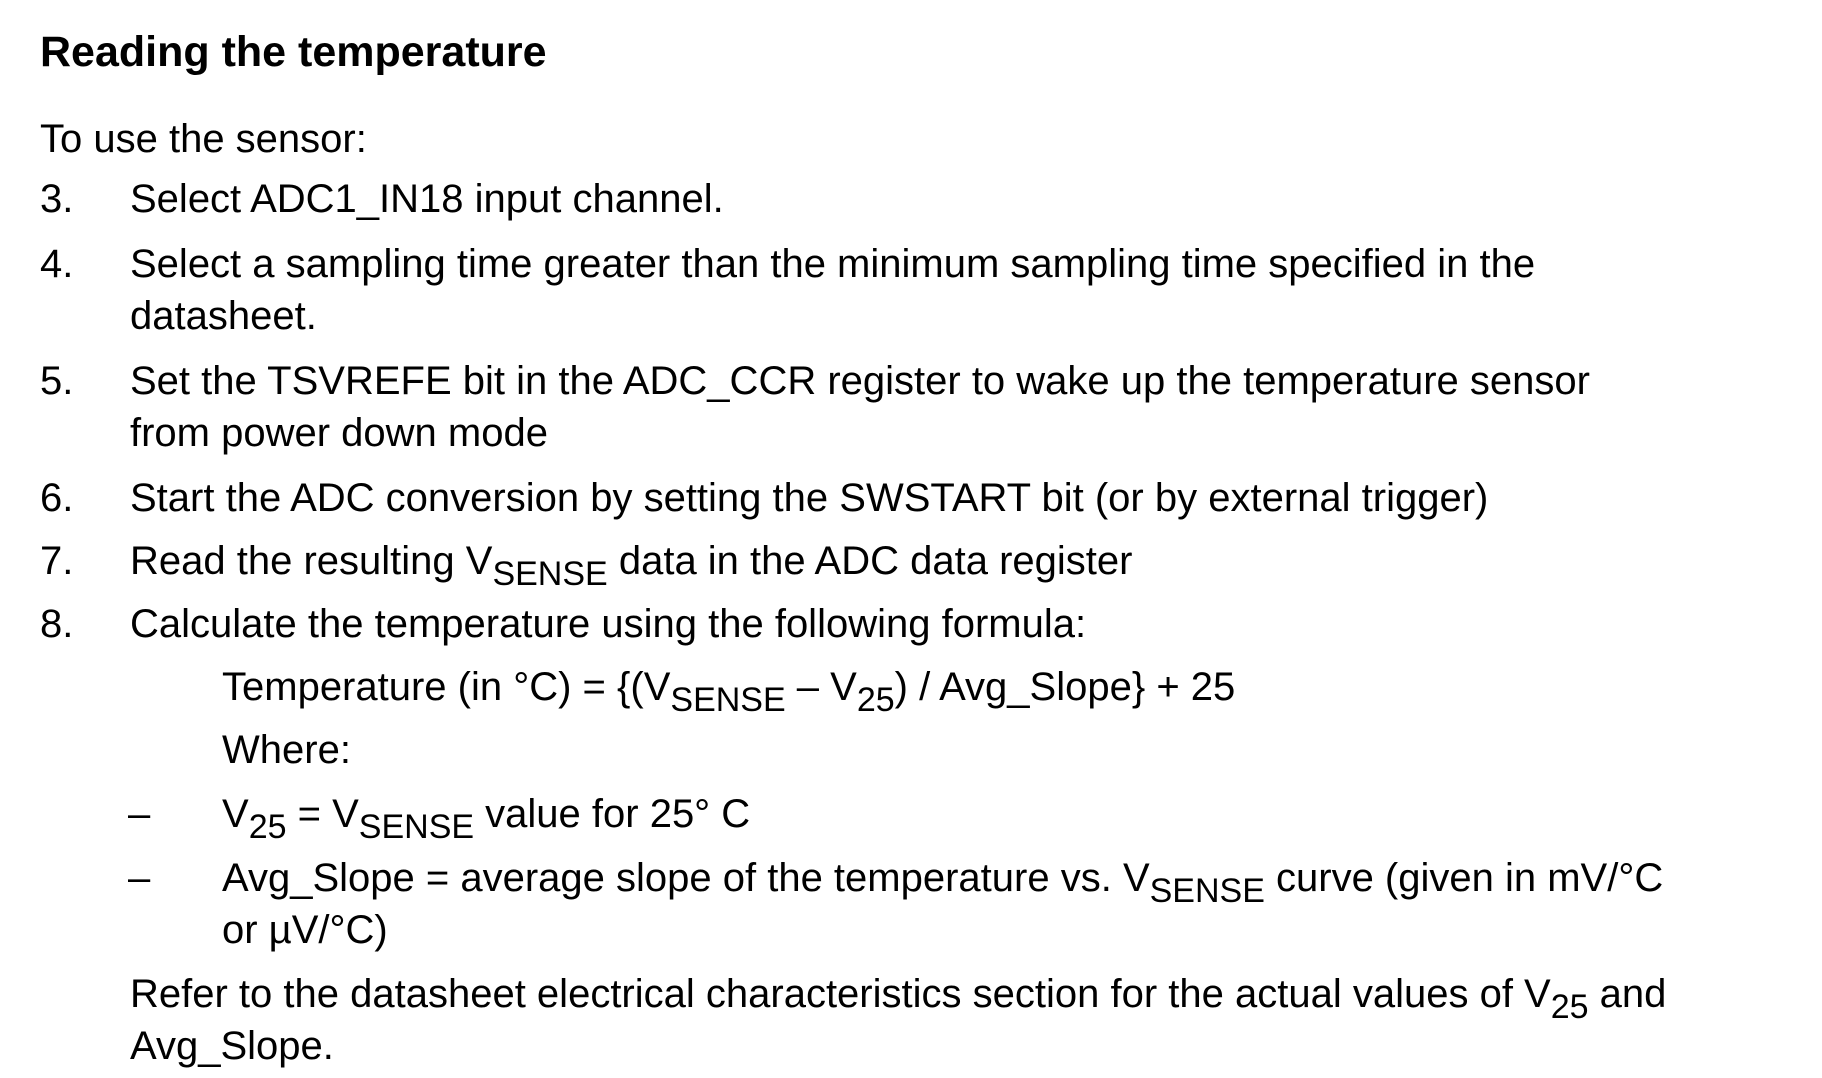 The image size is (1822, 1078). What do you see at coordinates (57, 264) in the screenshot?
I see `step-number: 4.` at bounding box center [57, 264].